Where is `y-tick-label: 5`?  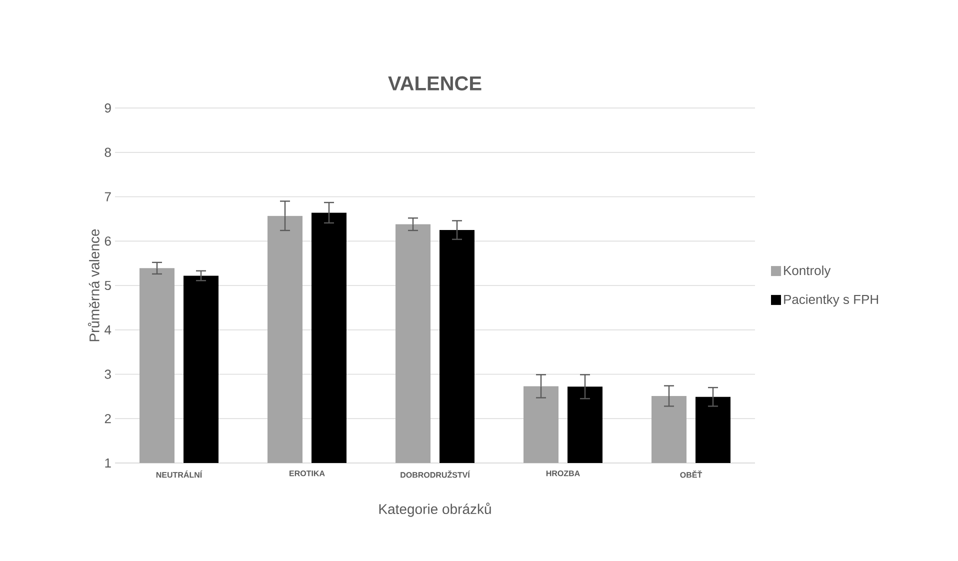 y-tick-label: 5 is located at coordinates (107, 285).